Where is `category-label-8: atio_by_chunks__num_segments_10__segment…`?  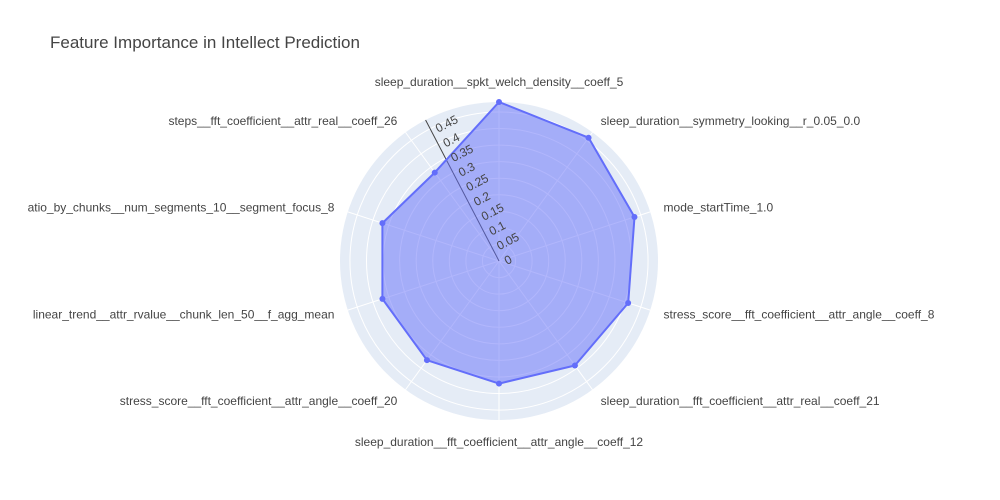 category-label-8: atio_by_chunks__num_segments_10__segment… is located at coordinates (181, 208).